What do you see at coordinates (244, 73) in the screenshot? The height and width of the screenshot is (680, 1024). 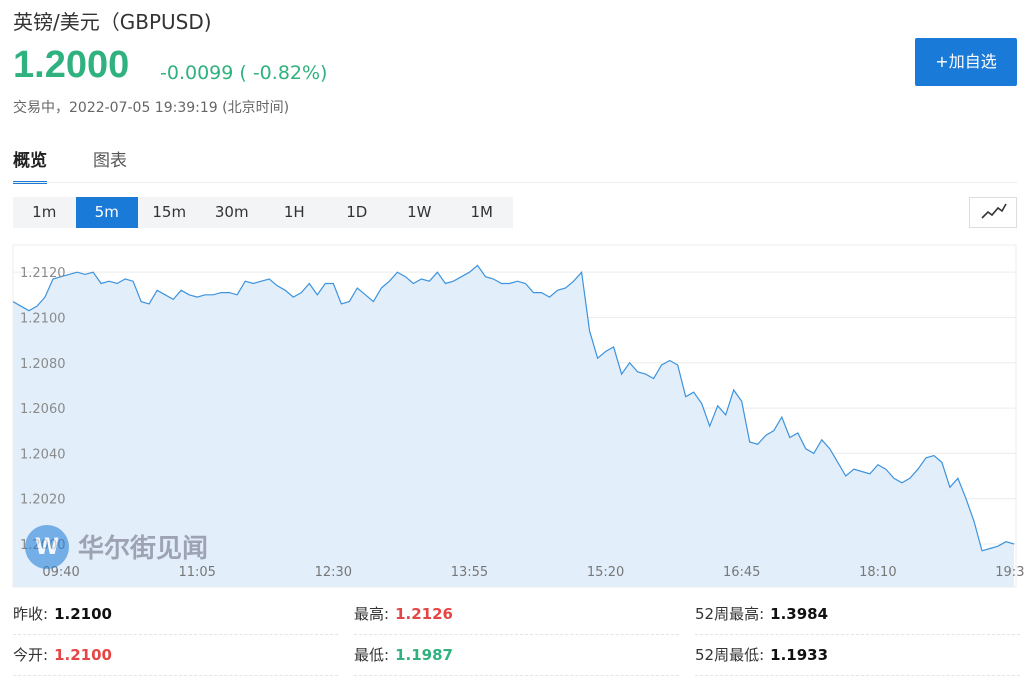 I see `change: -0.0099 ( -0.82%)` at bounding box center [244, 73].